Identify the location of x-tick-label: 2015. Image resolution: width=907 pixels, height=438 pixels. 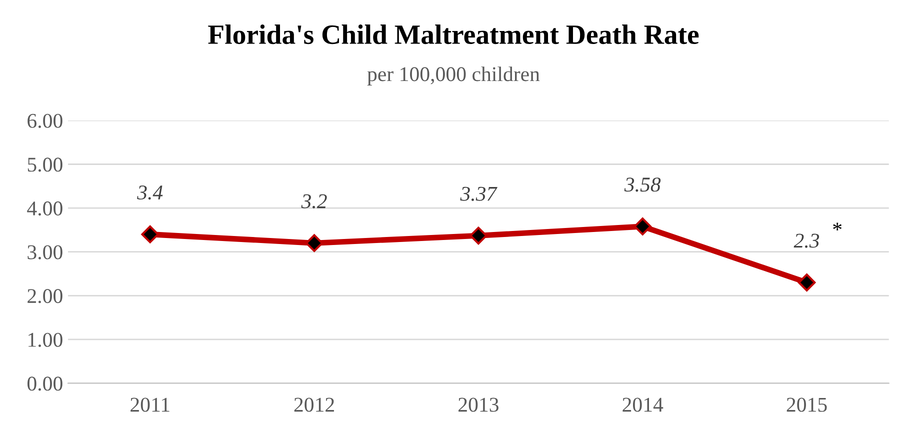
(806, 405).